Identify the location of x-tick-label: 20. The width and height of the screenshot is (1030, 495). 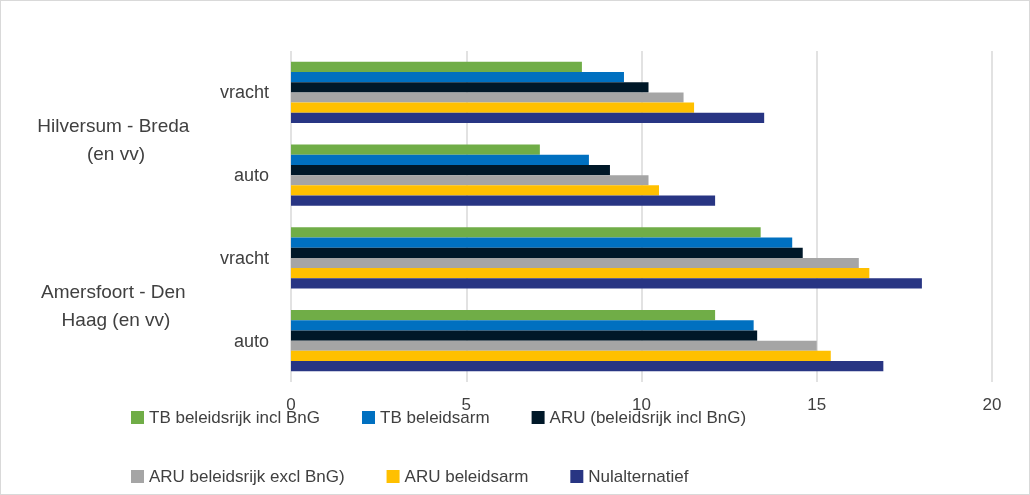
(992, 404).